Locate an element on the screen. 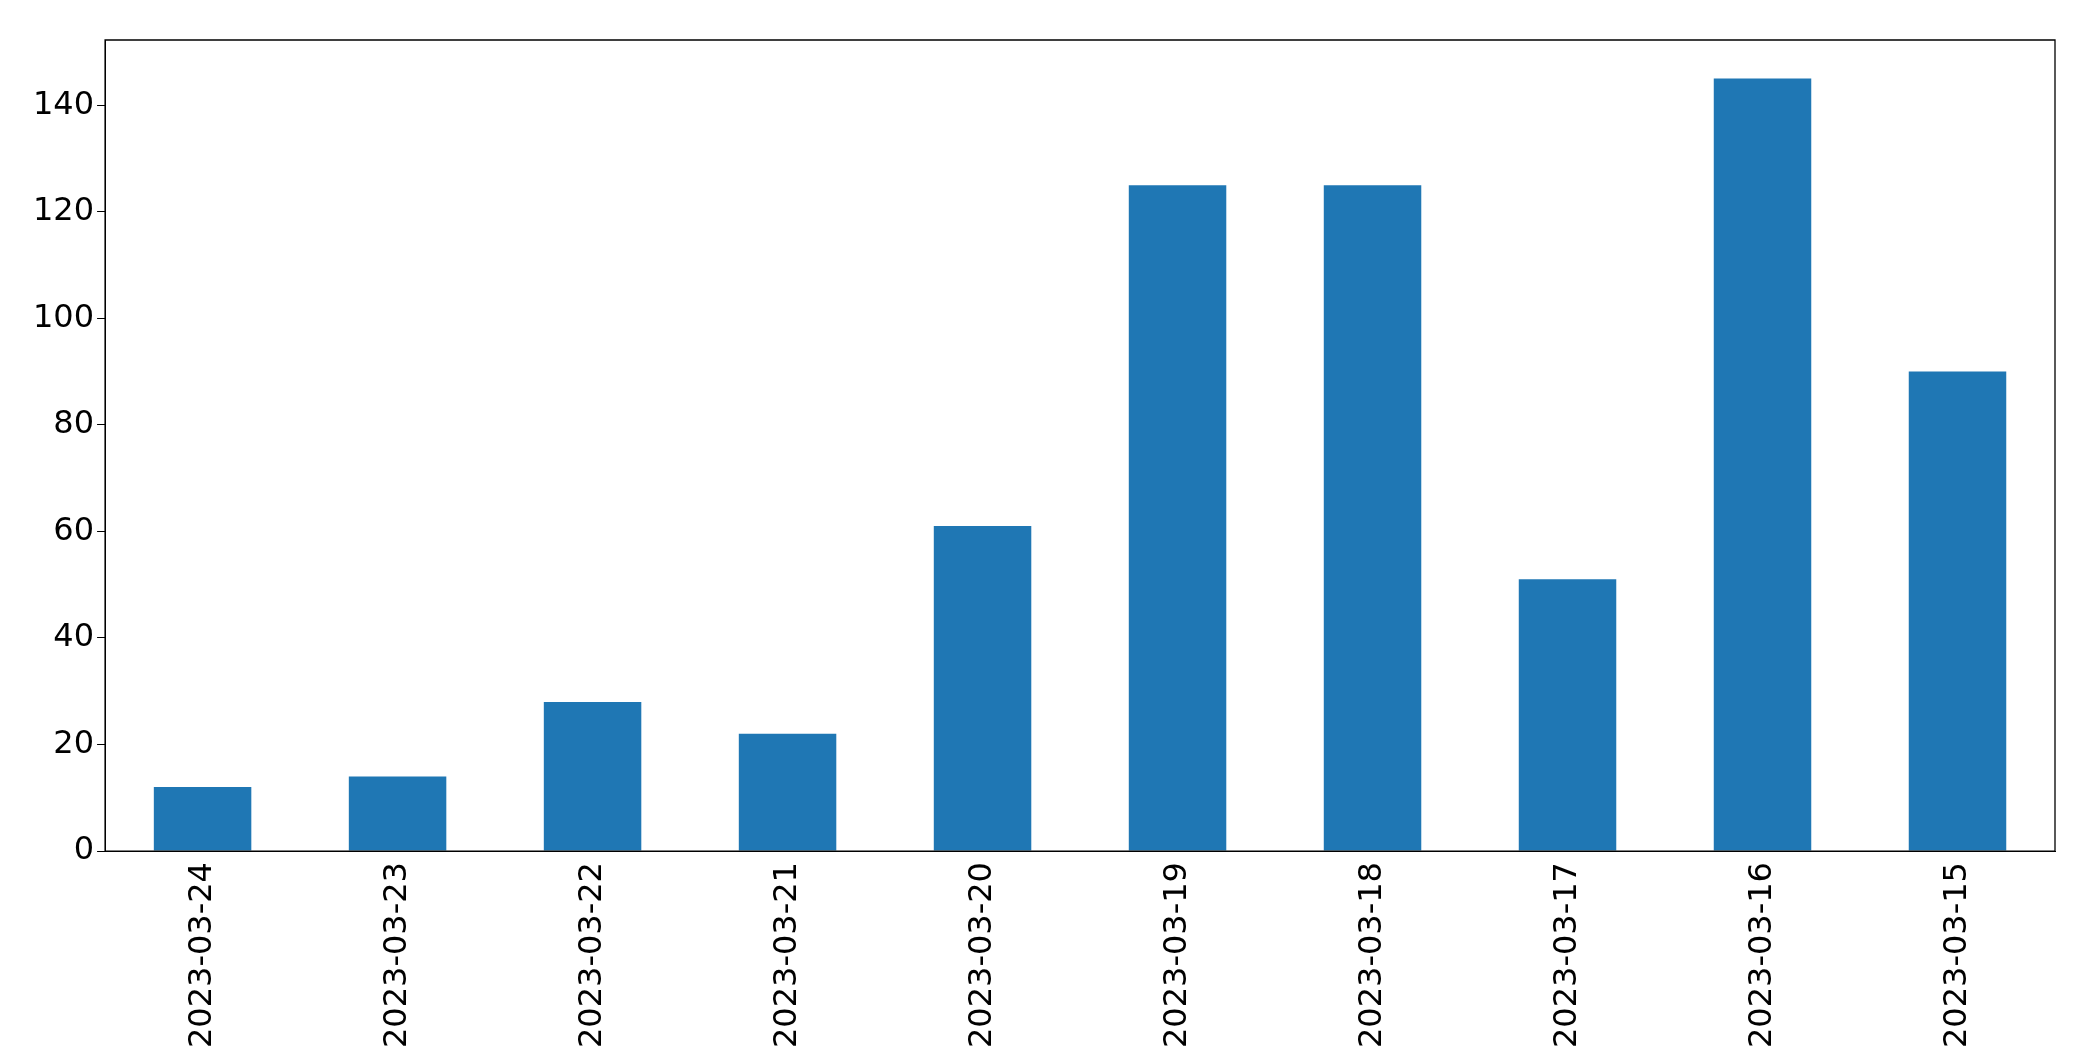  x-tick-label: 2023-03-17 is located at coordinates (1564, 955).